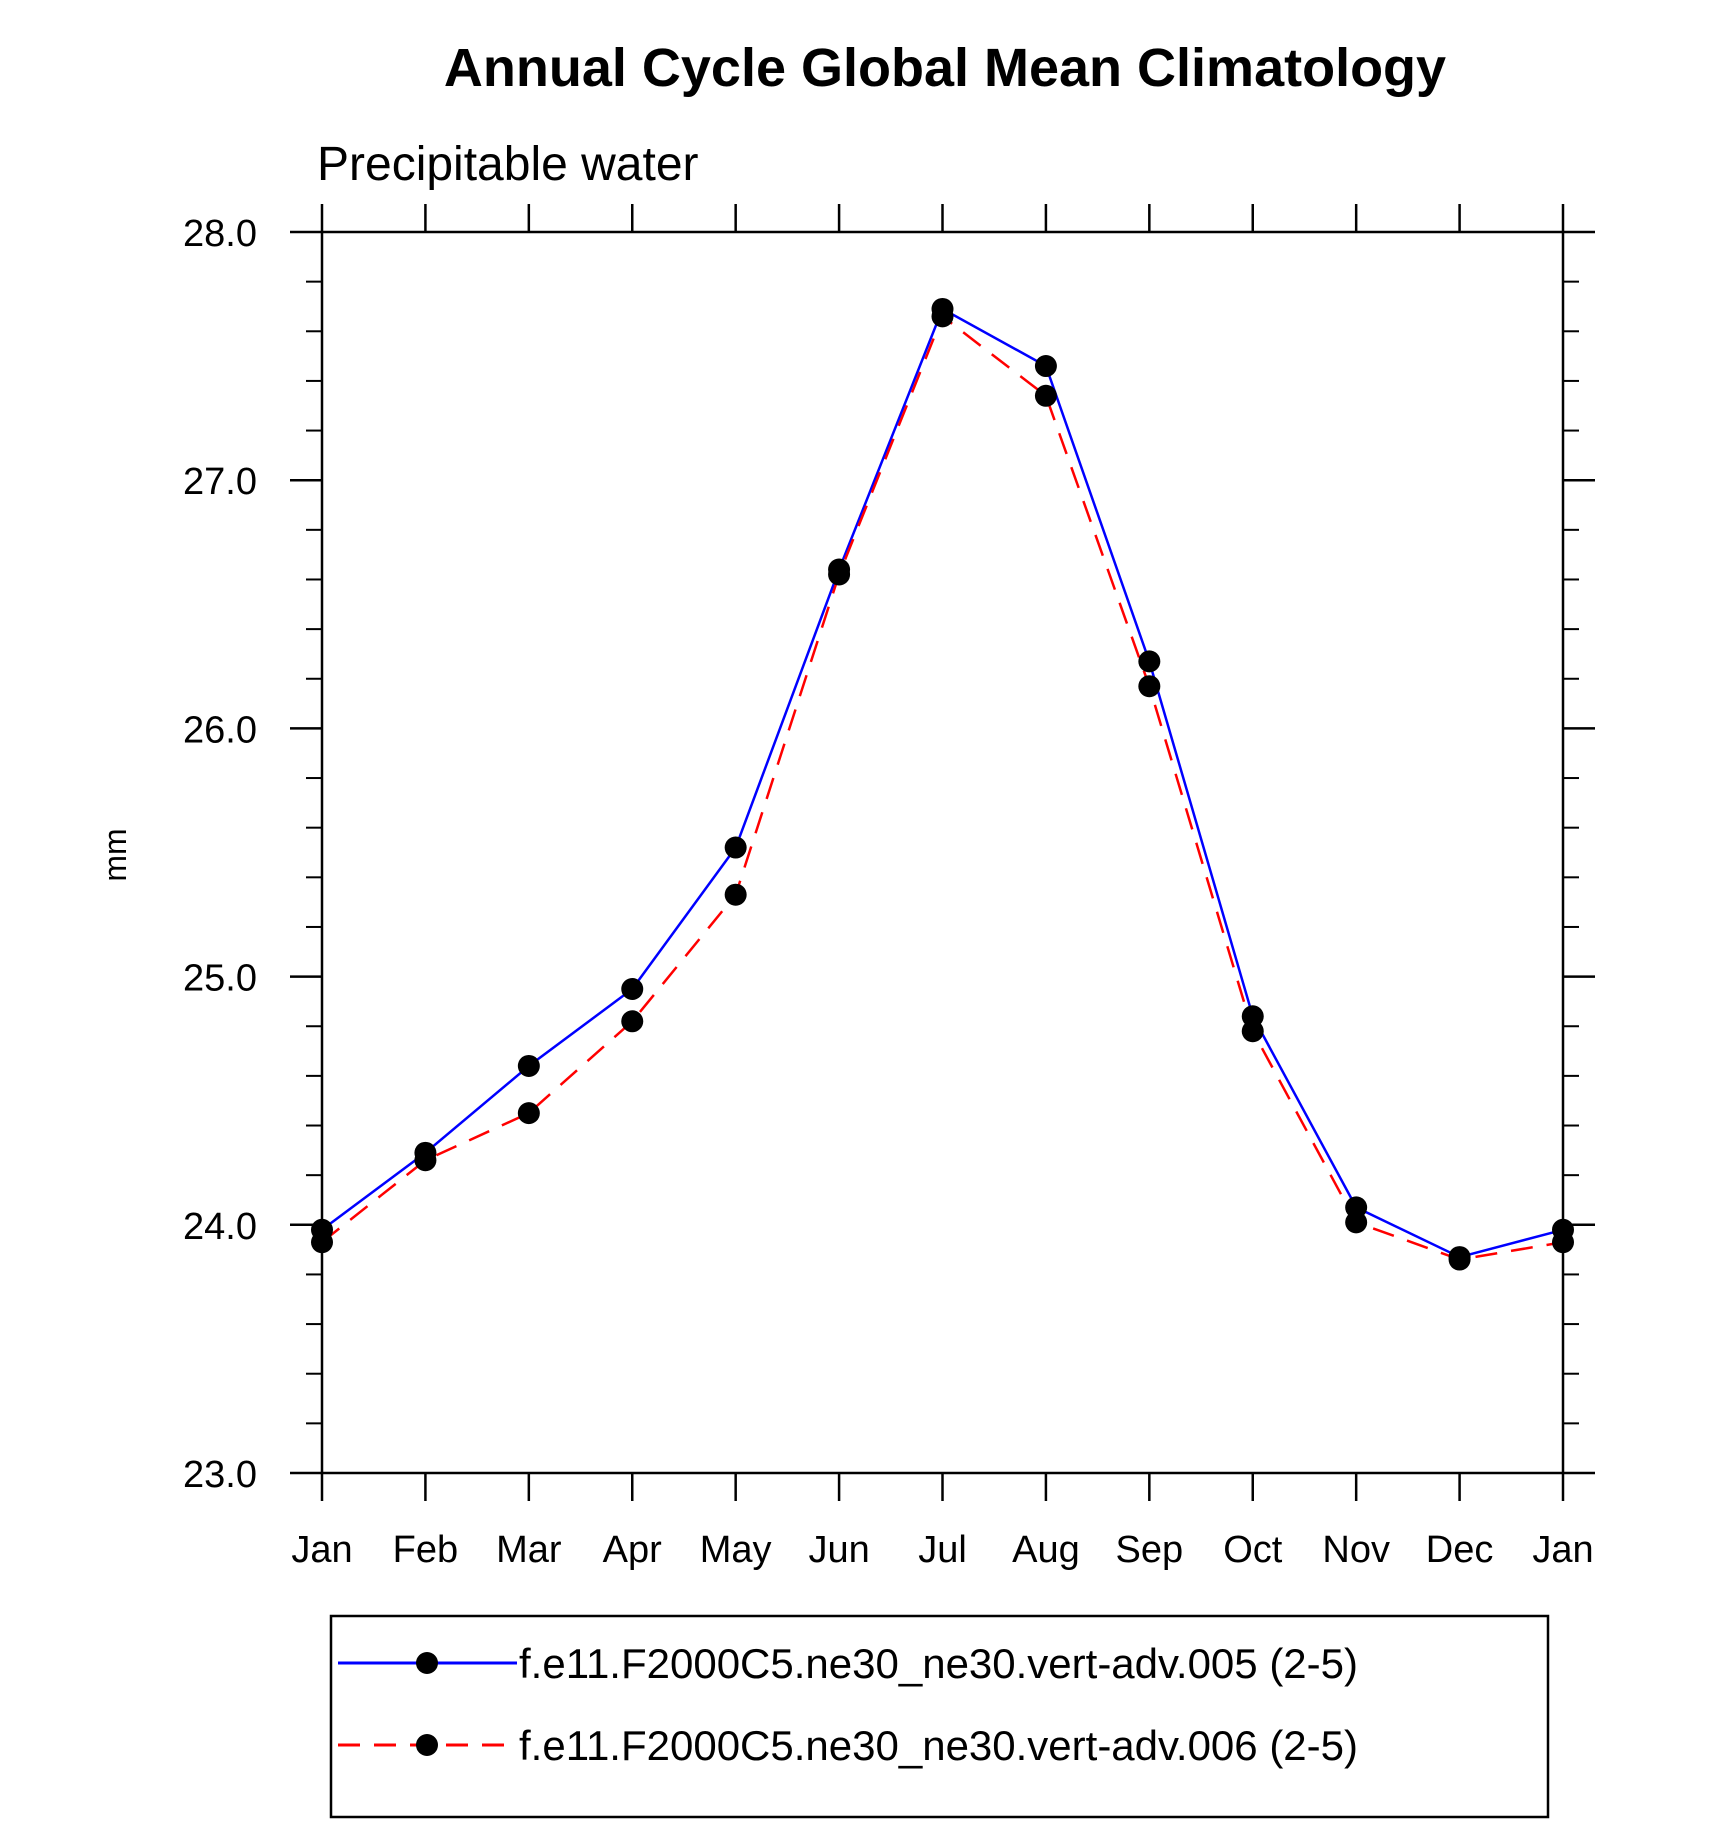  I want to click on chart-title: Annual Cycle Global Mean Climatology, so click(945, 68).